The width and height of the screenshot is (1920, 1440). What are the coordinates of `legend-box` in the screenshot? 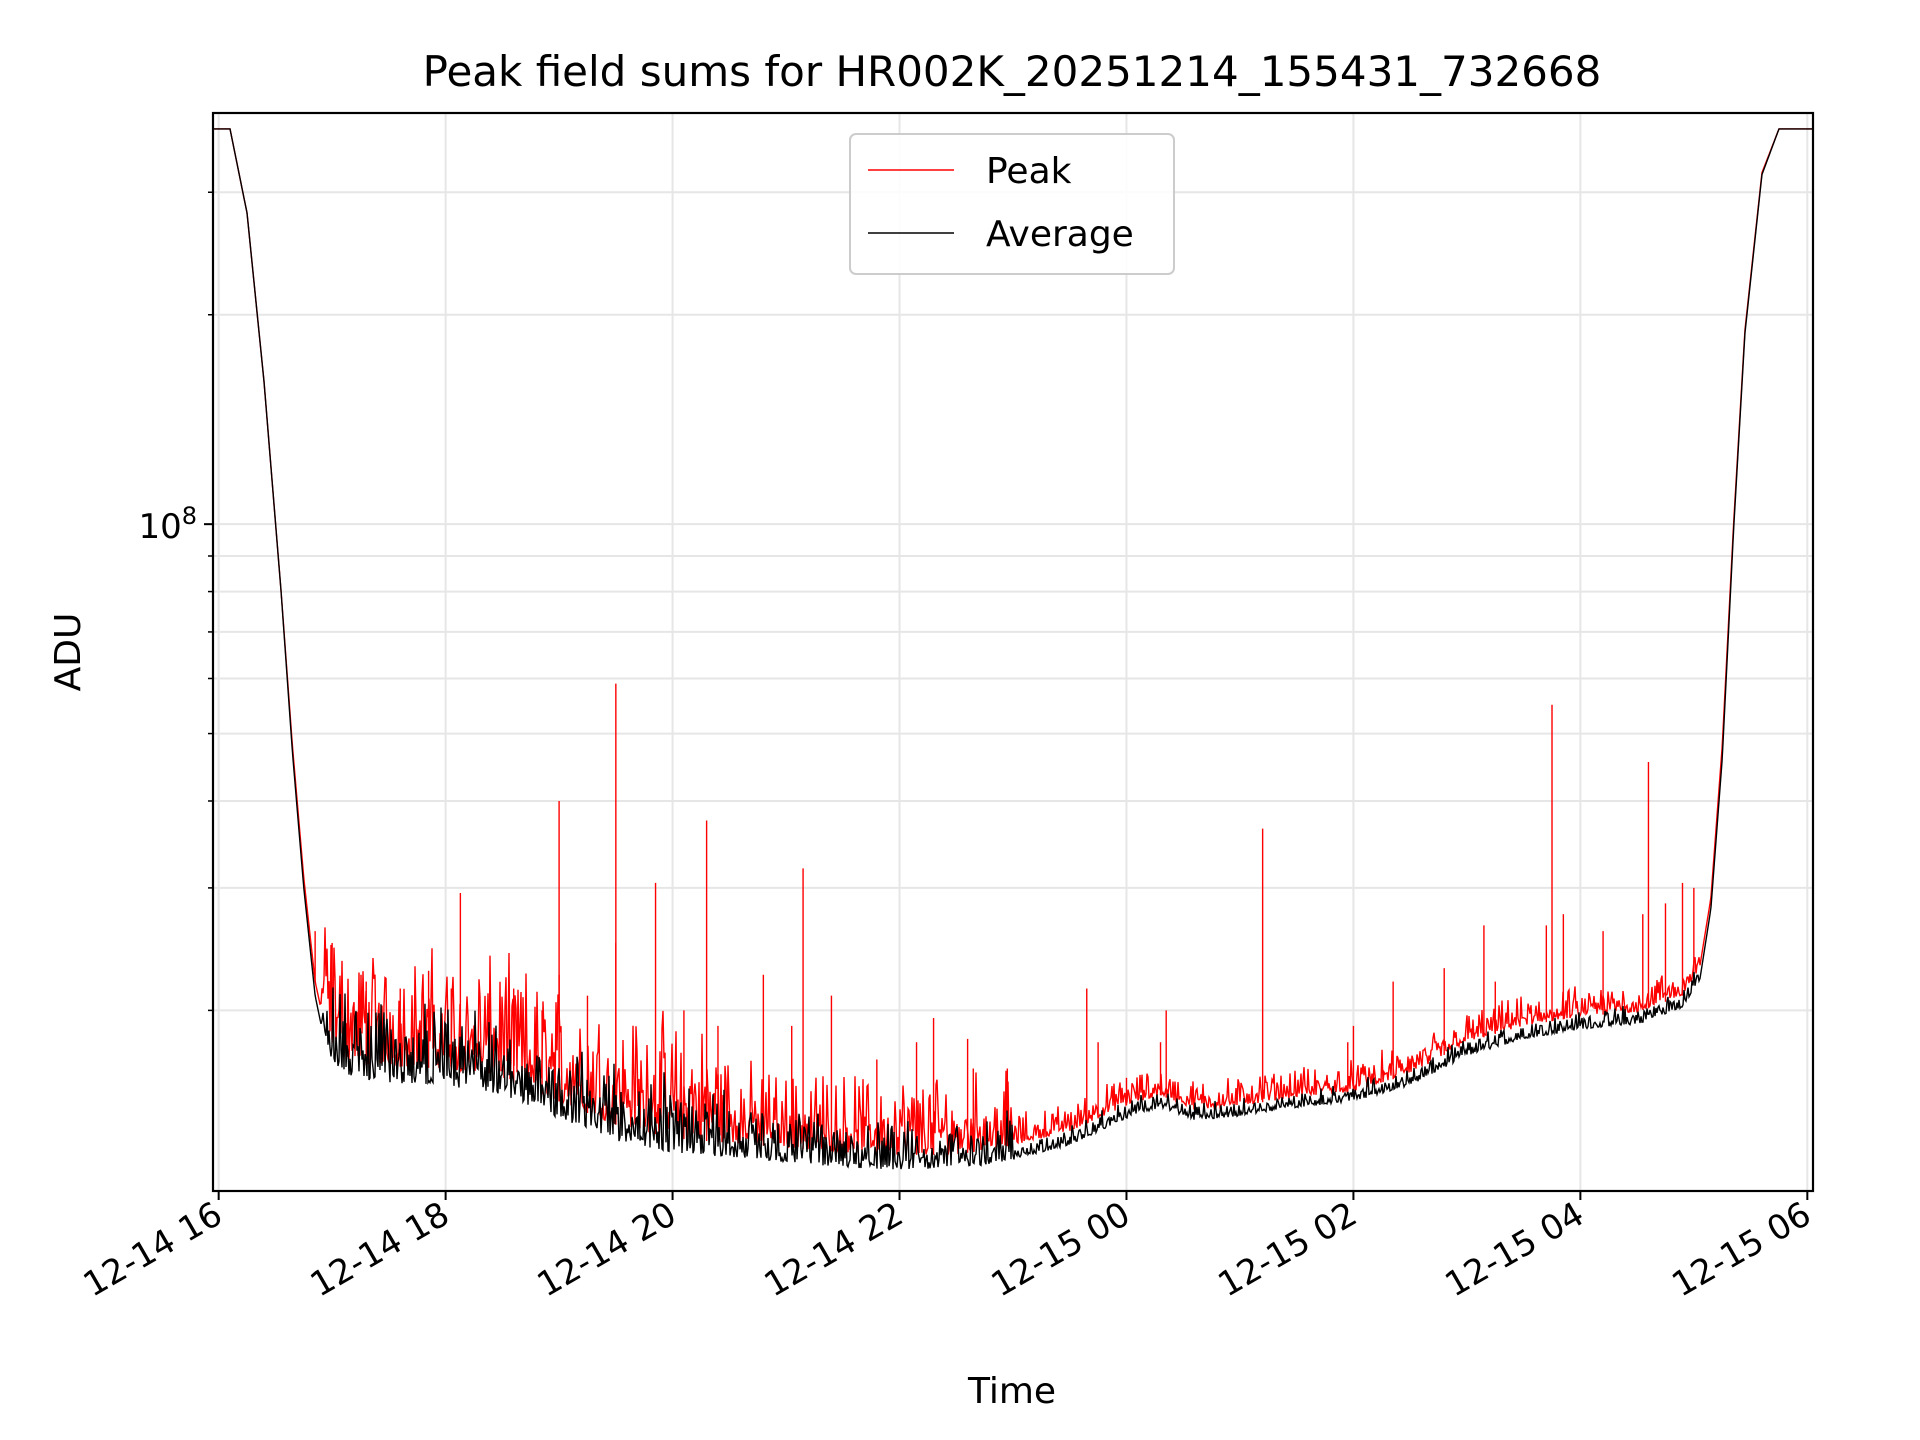 It's located at (1012, 204).